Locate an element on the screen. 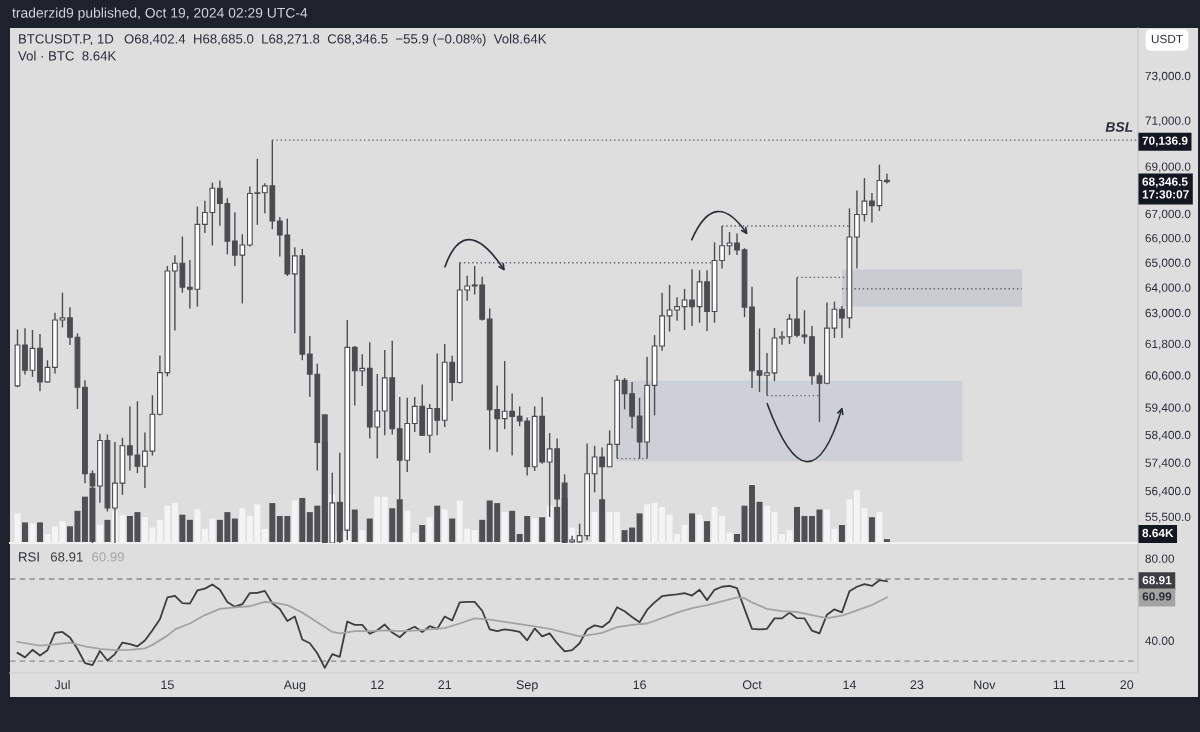 This screenshot has width=1200, height=732. y-tick-label: 40.00 is located at coordinates (1160, 640).